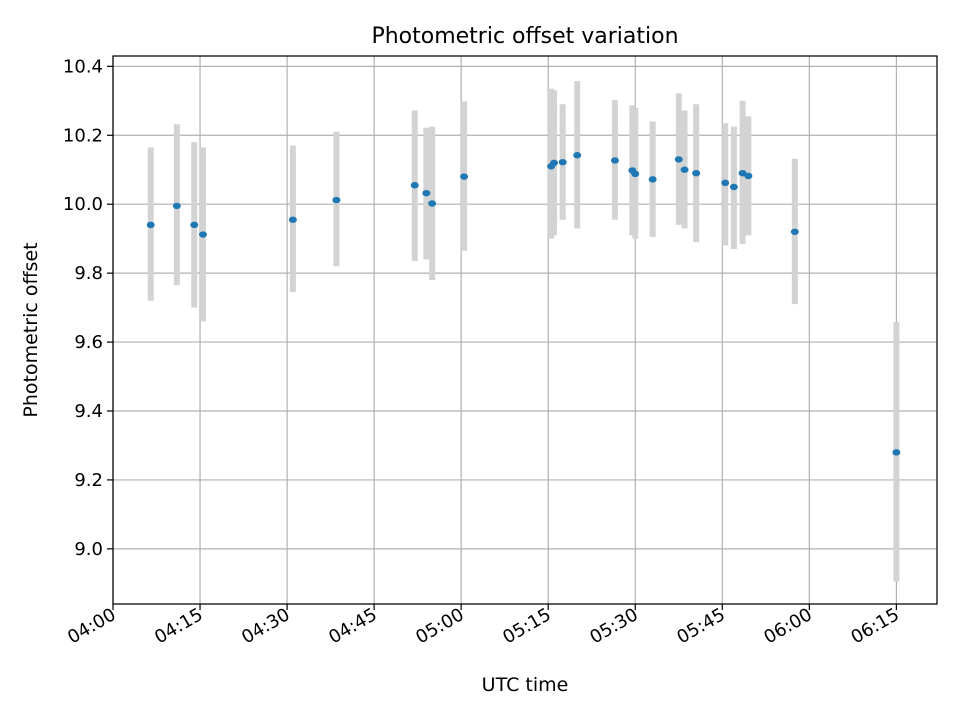 The image size is (960, 720). I want to click on y-tick-label: 9.4, so click(88, 411).